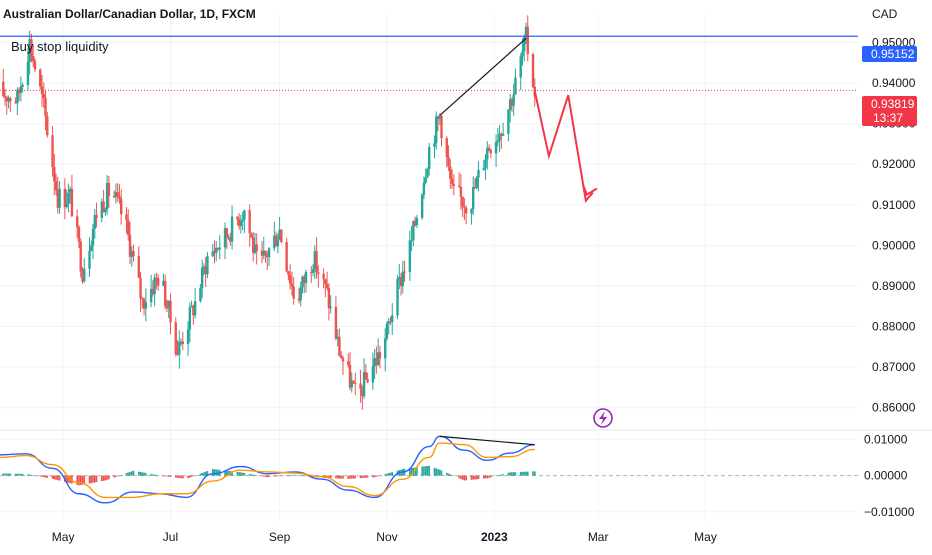 The width and height of the screenshot is (932, 555). I want to click on trend-line, so click(483, 76).